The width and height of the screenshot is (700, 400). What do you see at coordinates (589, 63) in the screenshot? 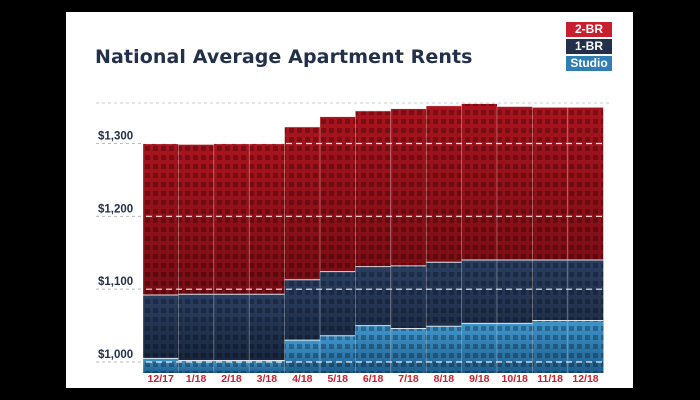
I see `legend-studio: Studio` at bounding box center [589, 63].